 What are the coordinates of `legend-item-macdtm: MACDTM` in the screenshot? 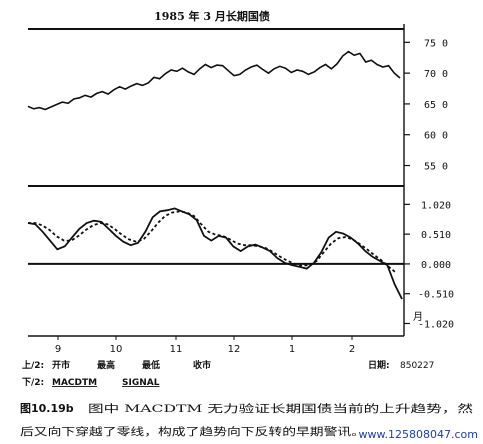 It's located at (74, 383).